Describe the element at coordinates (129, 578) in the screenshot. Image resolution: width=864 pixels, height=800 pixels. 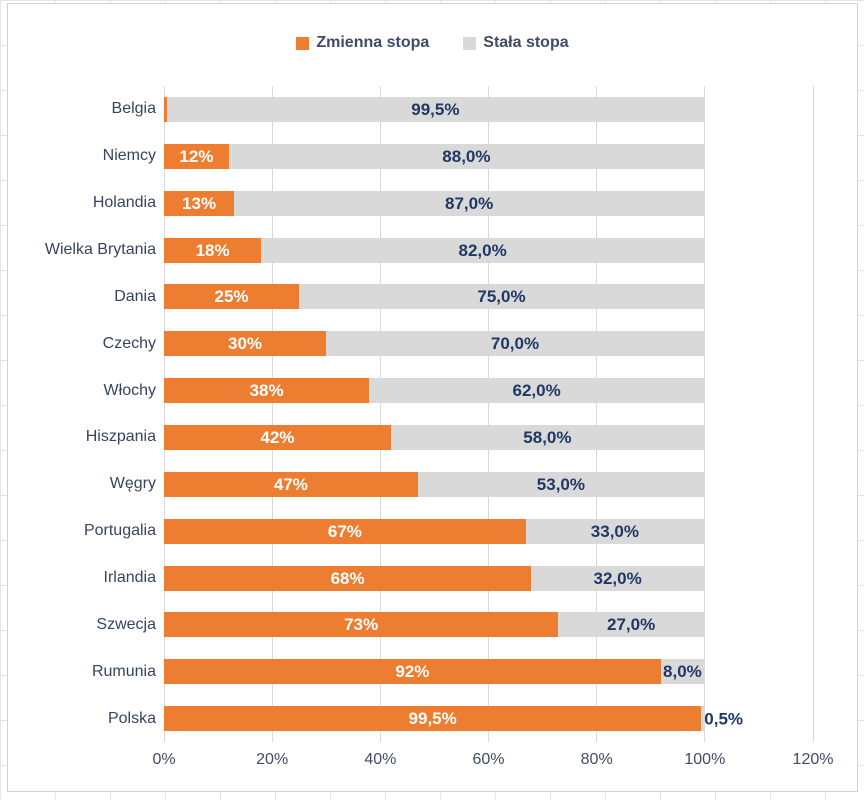
I see `category-label: Irlandia` at that location.